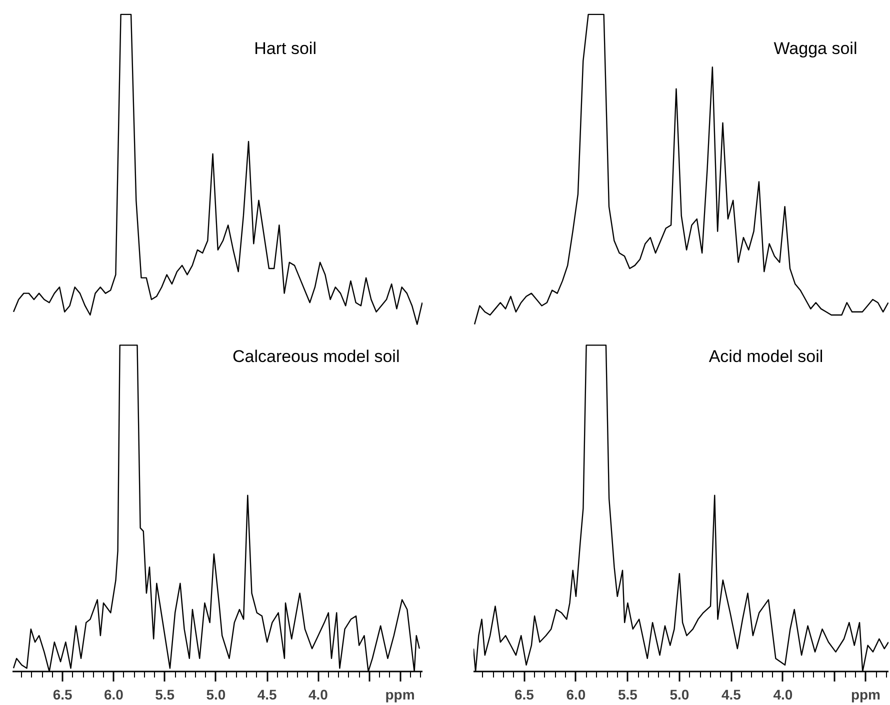 The height and width of the screenshot is (705, 890). What do you see at coordinates (816, 48) in the screenshot?
I see `text: Wagga soil` at bounding box center [816, 48].